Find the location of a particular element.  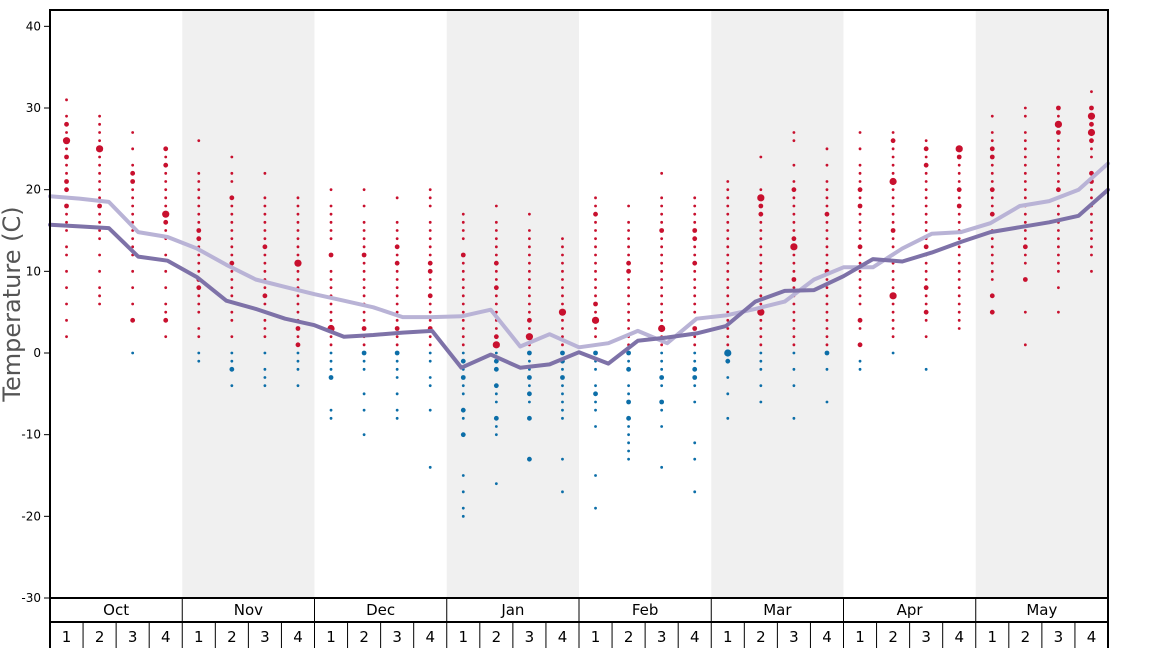

week-label: 4 is located at coordinates (695, 637).